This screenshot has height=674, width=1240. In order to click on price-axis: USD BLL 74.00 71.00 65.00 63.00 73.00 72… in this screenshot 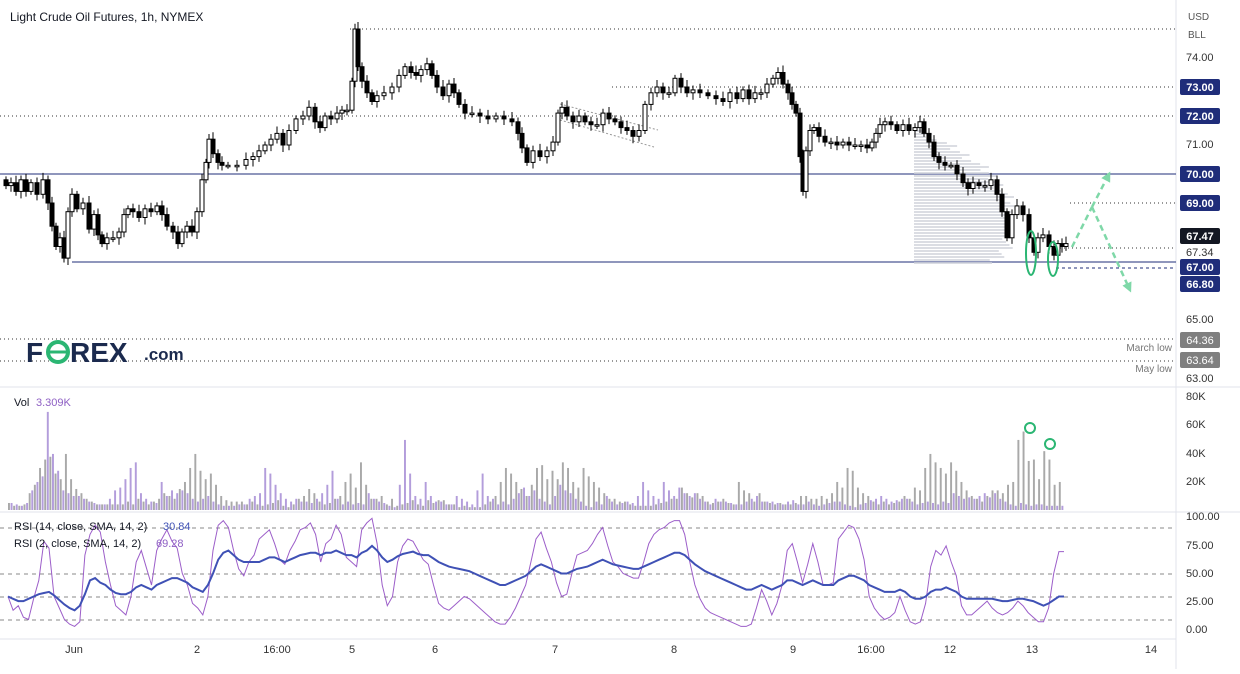, I will do `click(1173, 198)`.